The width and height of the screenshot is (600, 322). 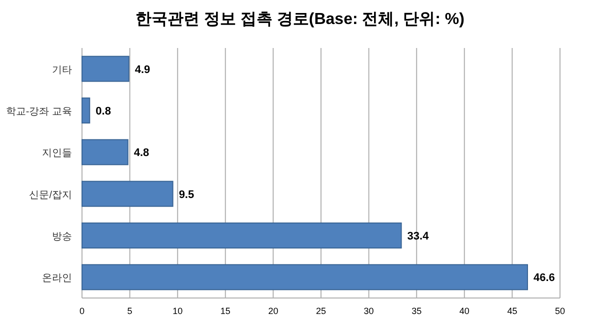 I want to click on x-tick-label: 15, so click(x=225, y=311).